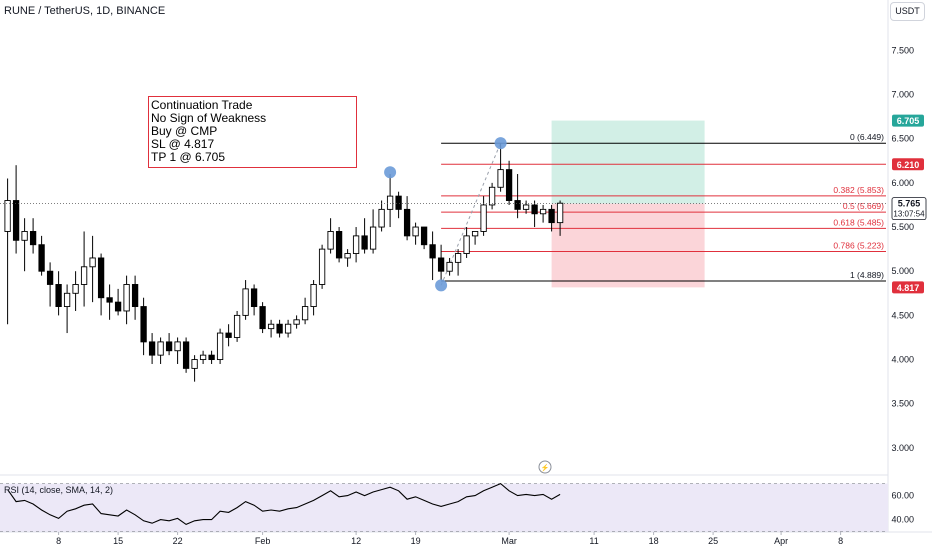 The height and width of the screenshot is (555, 932). I want to click on rsi-band, so click(444, 507).